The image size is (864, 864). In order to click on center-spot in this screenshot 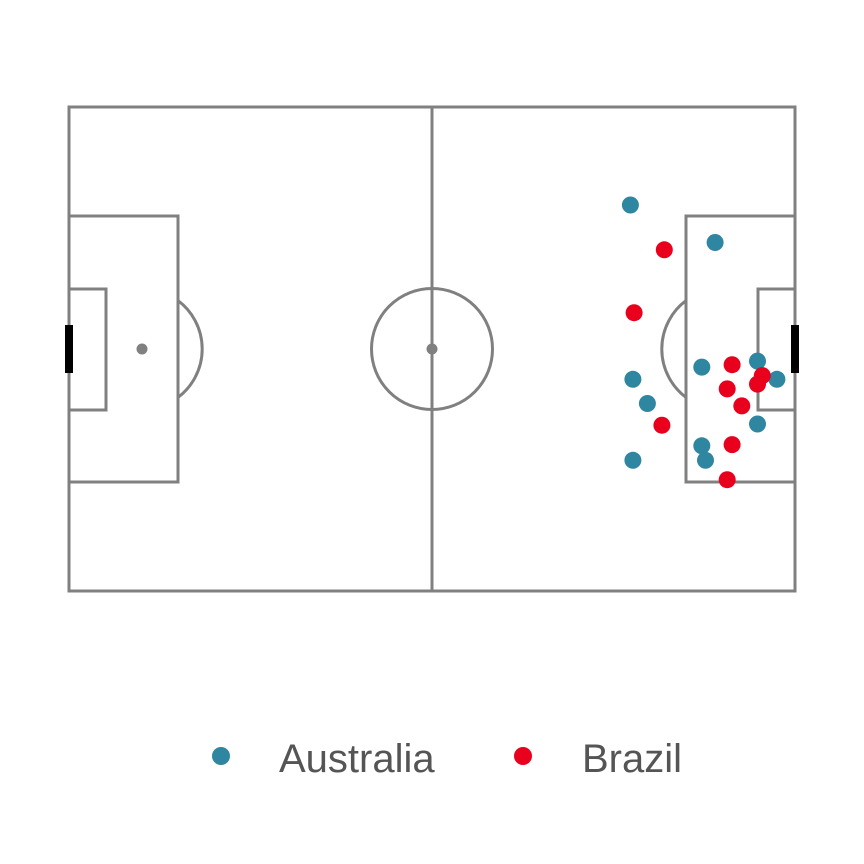, I will do `click(432, 349)`.